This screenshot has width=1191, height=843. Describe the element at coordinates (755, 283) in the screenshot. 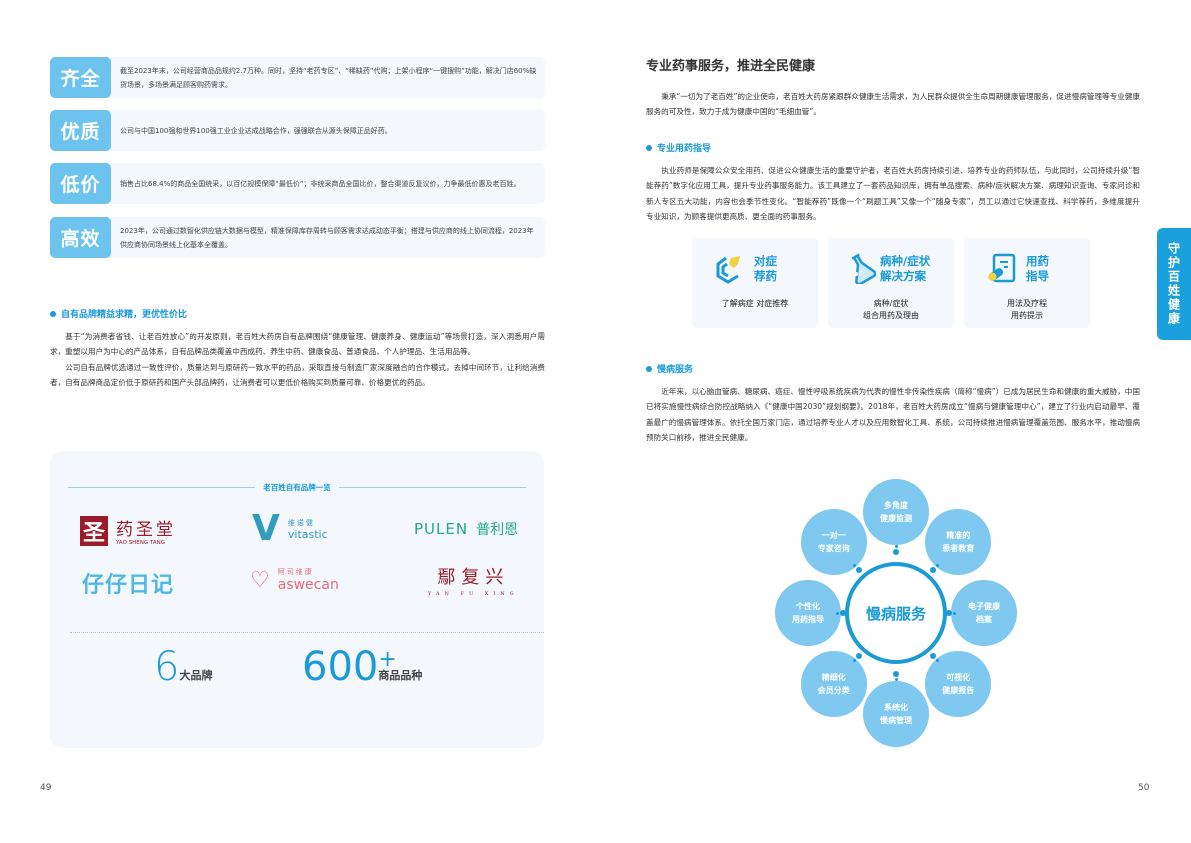

I see `service-card-recommend: 对症 荐药 了解病症 对症推荐` at that location.